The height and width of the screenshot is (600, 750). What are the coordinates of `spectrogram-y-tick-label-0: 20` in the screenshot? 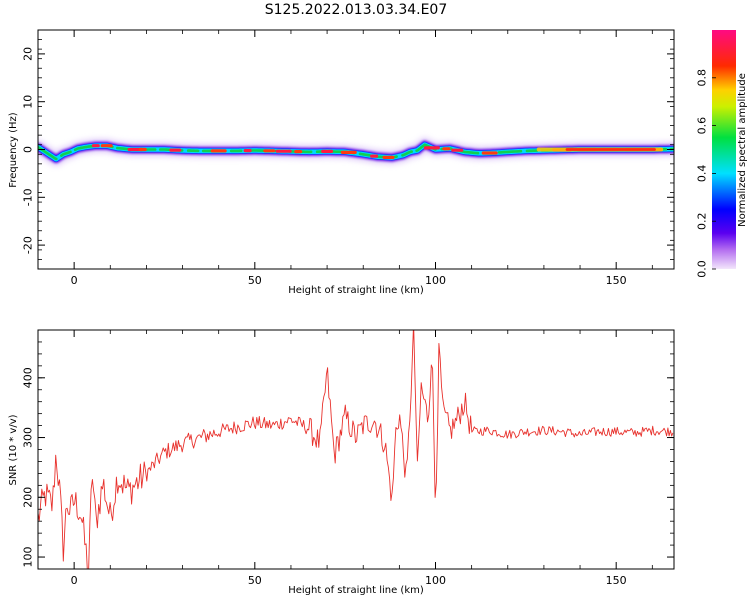 It's located at (28, 54).